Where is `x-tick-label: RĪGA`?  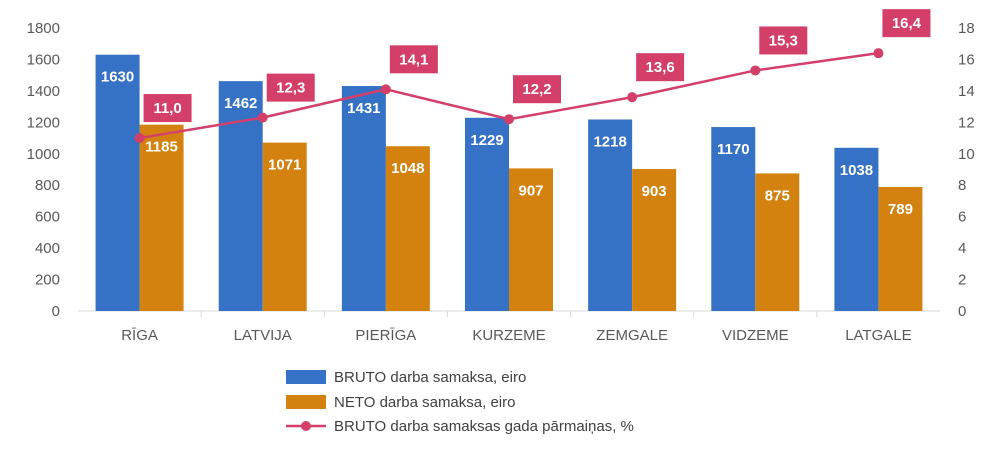
x-tick-label: RĪGA is located at coordinates (139, 335).